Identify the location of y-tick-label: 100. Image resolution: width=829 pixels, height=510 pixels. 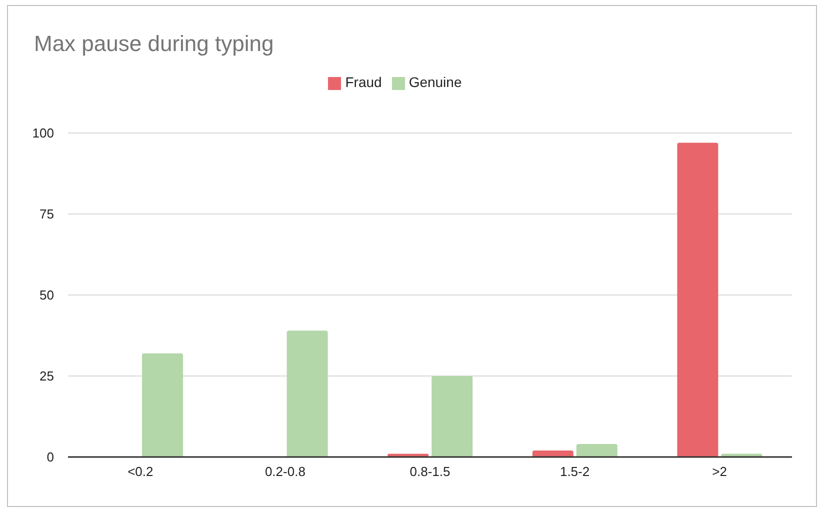
(43, 133).